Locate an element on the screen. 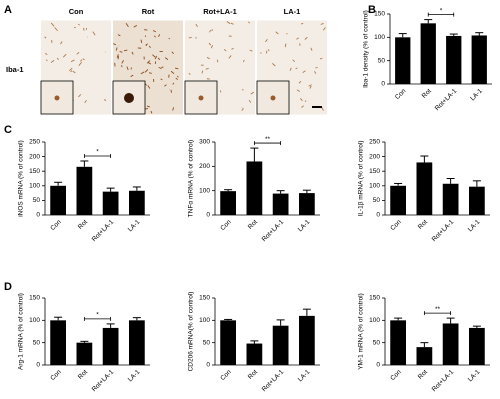  y-tick-label: 50 is located at coordinates (207, 342).